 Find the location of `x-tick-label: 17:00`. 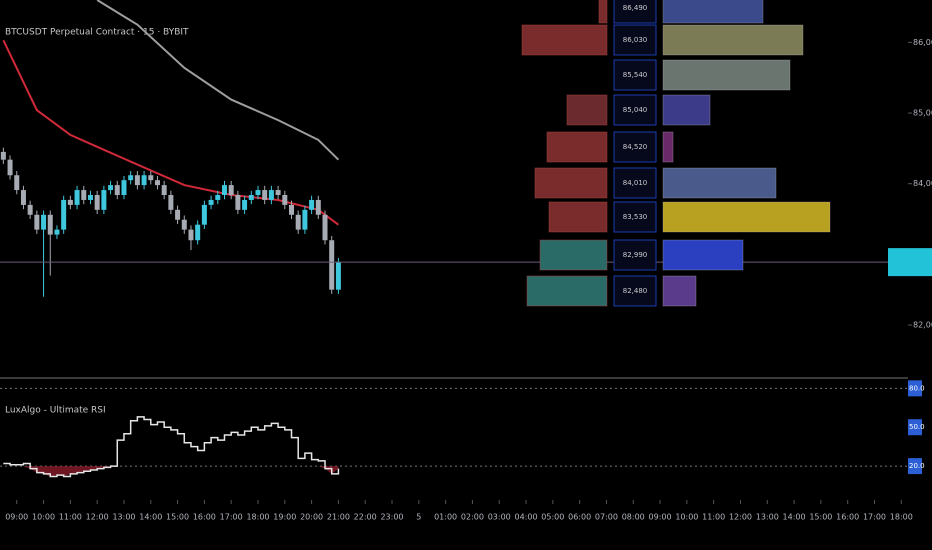

x-tick-label: 17:00 is located at coordinates (874, 517).